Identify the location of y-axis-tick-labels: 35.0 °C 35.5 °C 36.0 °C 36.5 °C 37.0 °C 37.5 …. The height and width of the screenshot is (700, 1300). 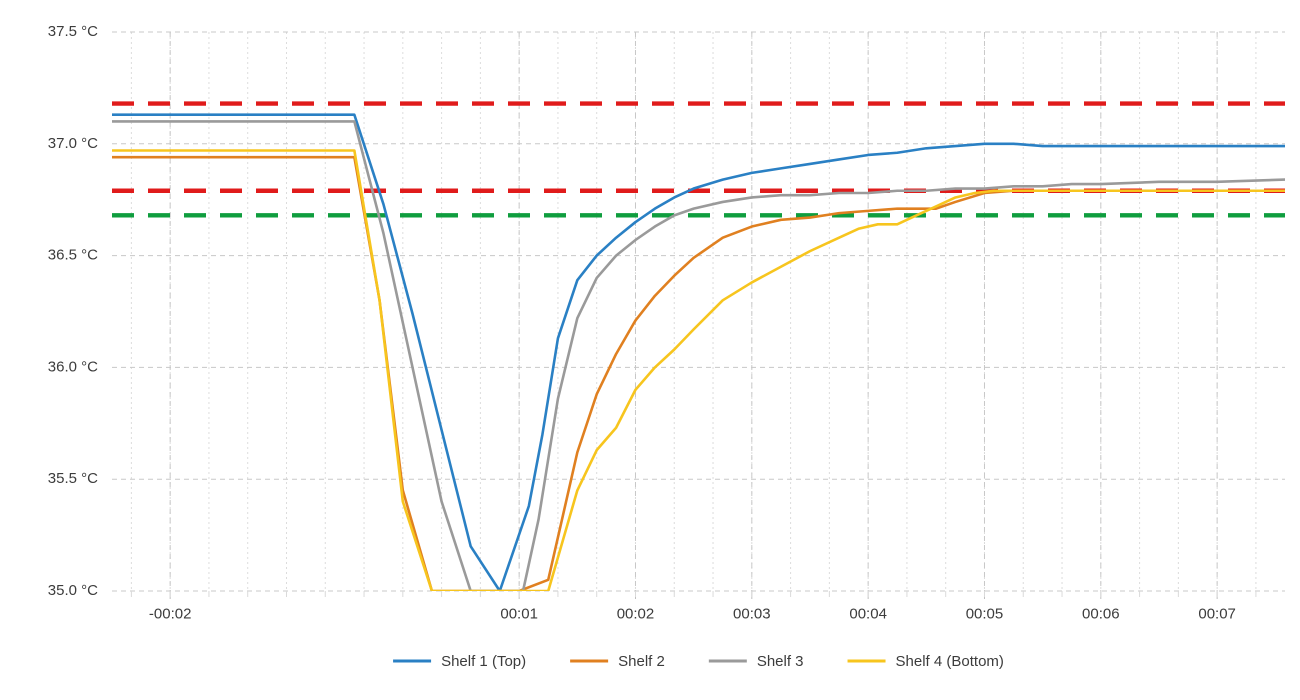
(73, 311).